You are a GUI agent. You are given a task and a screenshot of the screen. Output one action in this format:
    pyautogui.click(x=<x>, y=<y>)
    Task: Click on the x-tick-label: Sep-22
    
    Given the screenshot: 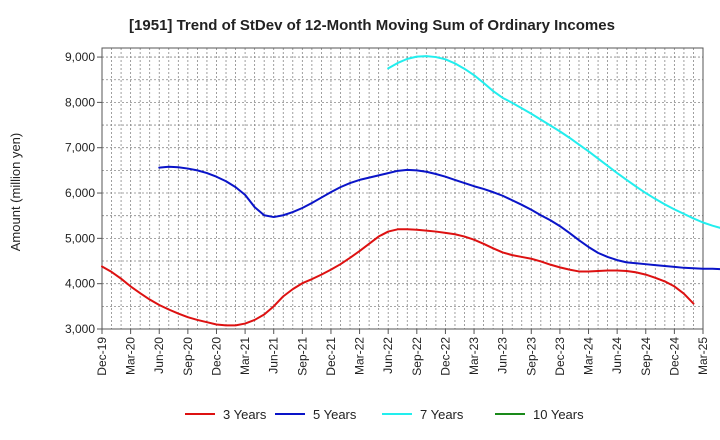 What is the action you would take?
    pyautogui.click(x=417, y=356)
    